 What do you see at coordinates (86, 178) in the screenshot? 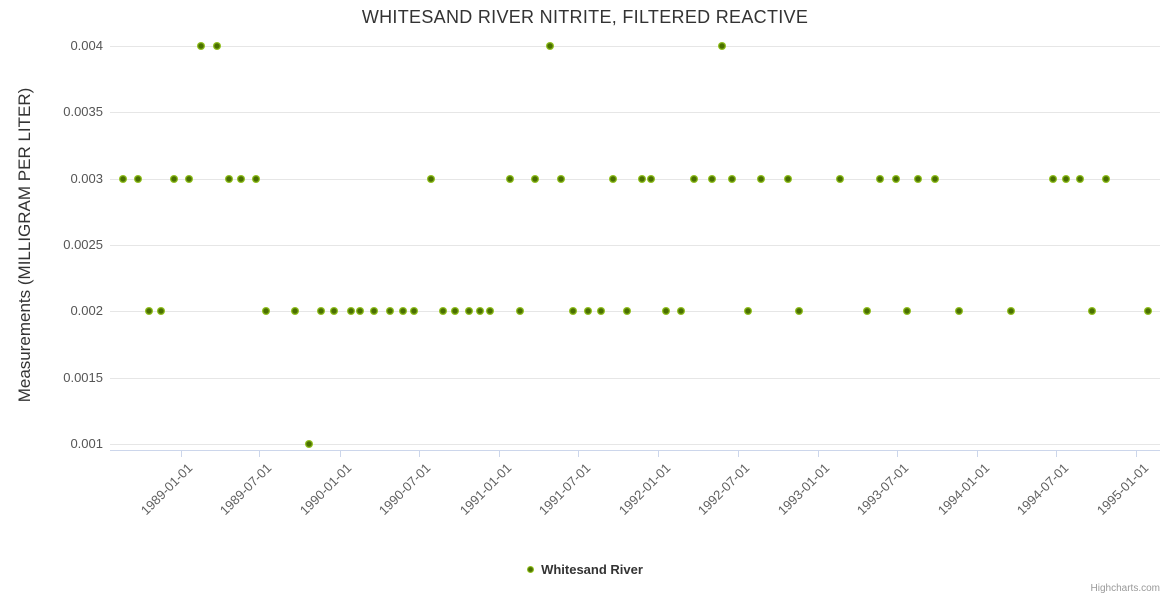
I see `y-axis-tick-label: 0.003` at bounding box center [86, 178].